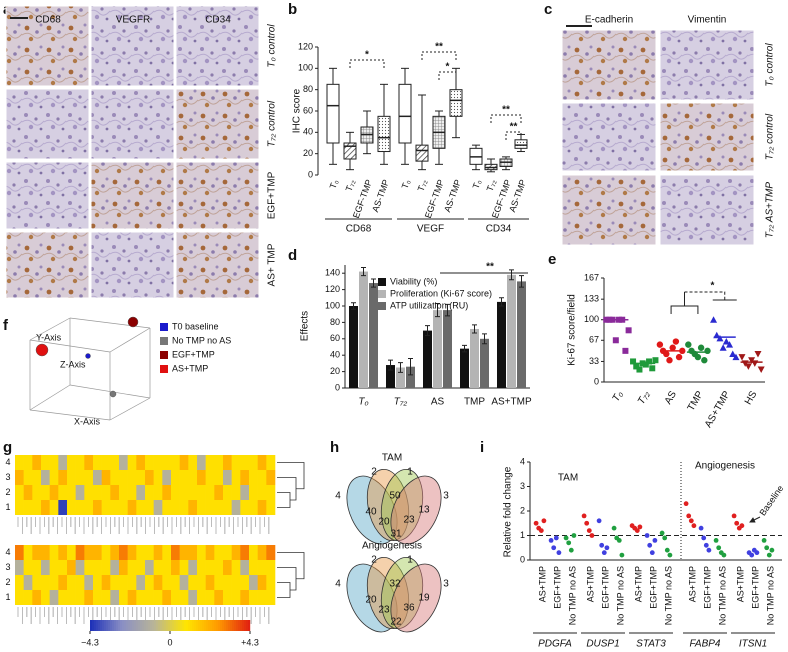  I want to click on y-tick-label: 140, so click(332, 273).